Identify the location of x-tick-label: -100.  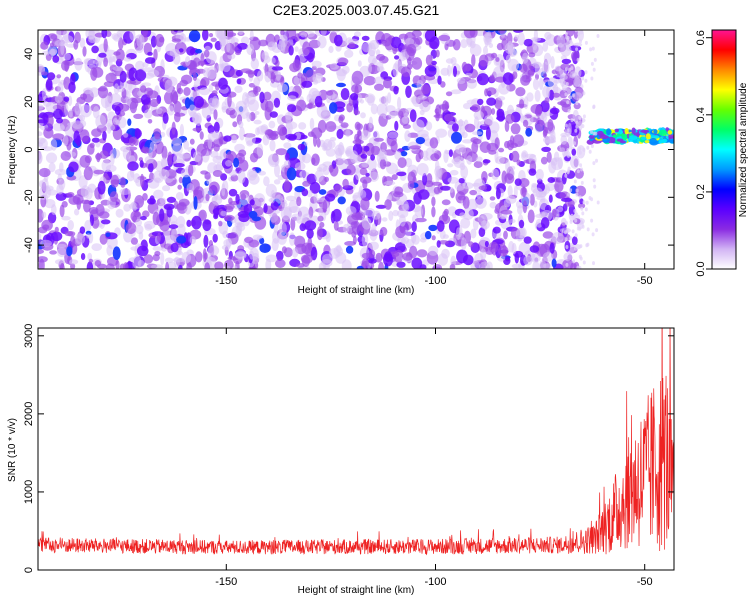
(435, 281).